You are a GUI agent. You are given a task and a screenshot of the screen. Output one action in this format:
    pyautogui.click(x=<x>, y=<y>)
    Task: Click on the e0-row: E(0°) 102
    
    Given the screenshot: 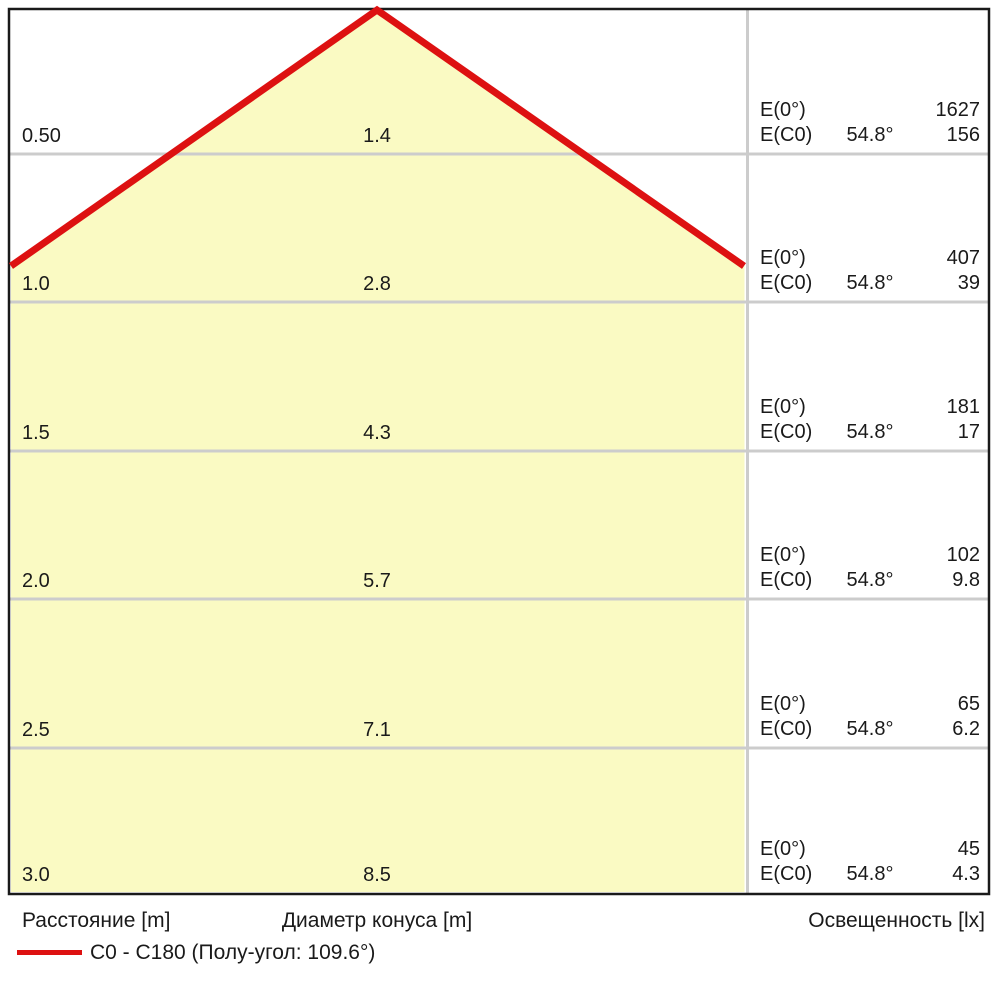 What is the action you would take?
    pyautogui.click(x=870, y=555)
    